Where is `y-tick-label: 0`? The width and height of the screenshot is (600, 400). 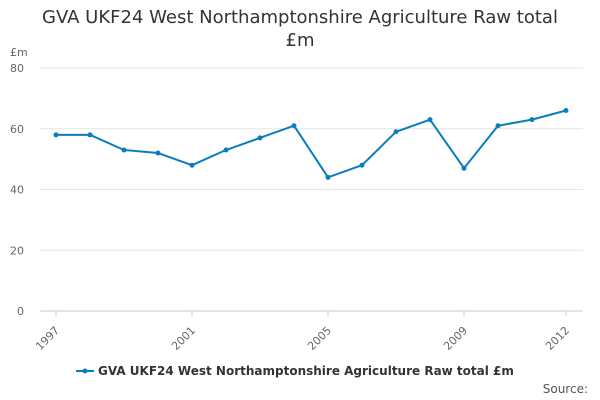 y-tick-label: 0 is located at coordinates (20, 311).